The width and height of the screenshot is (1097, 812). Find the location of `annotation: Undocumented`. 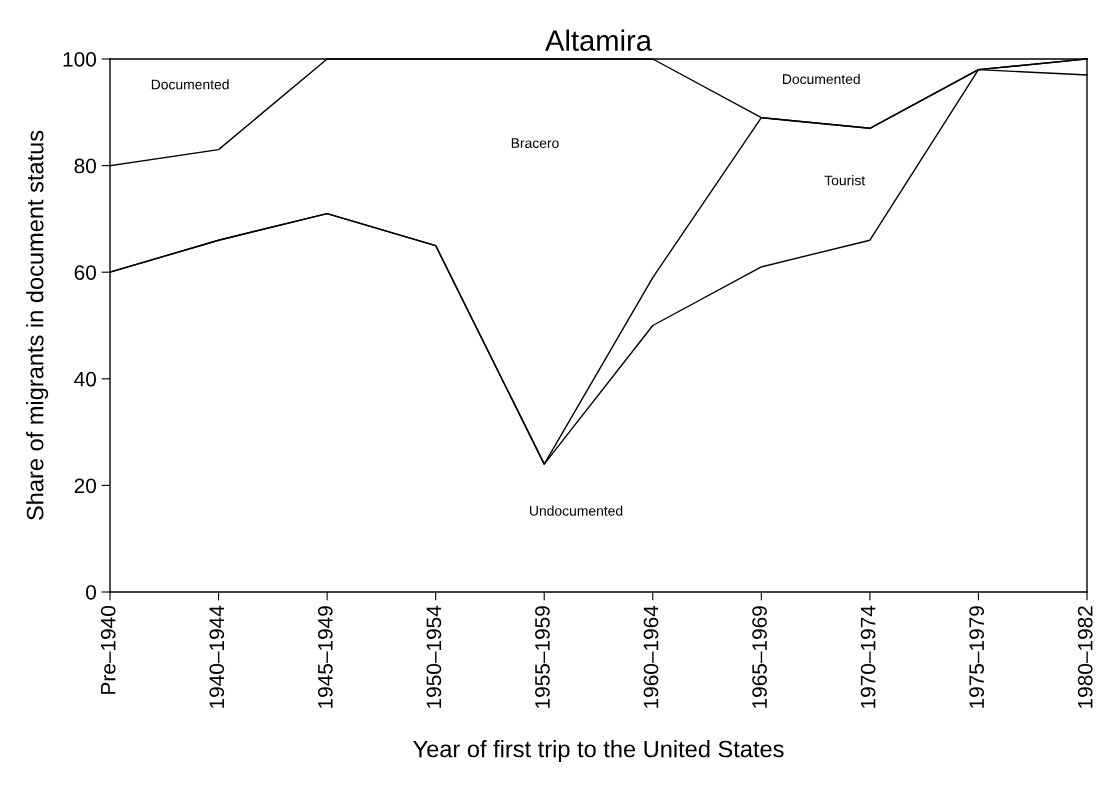

annotation: Undocumented is located at coordinates (576, 510).